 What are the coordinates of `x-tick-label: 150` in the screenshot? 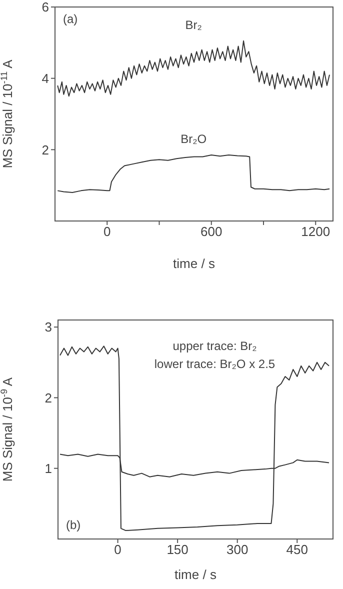 It's located at (177, 550).